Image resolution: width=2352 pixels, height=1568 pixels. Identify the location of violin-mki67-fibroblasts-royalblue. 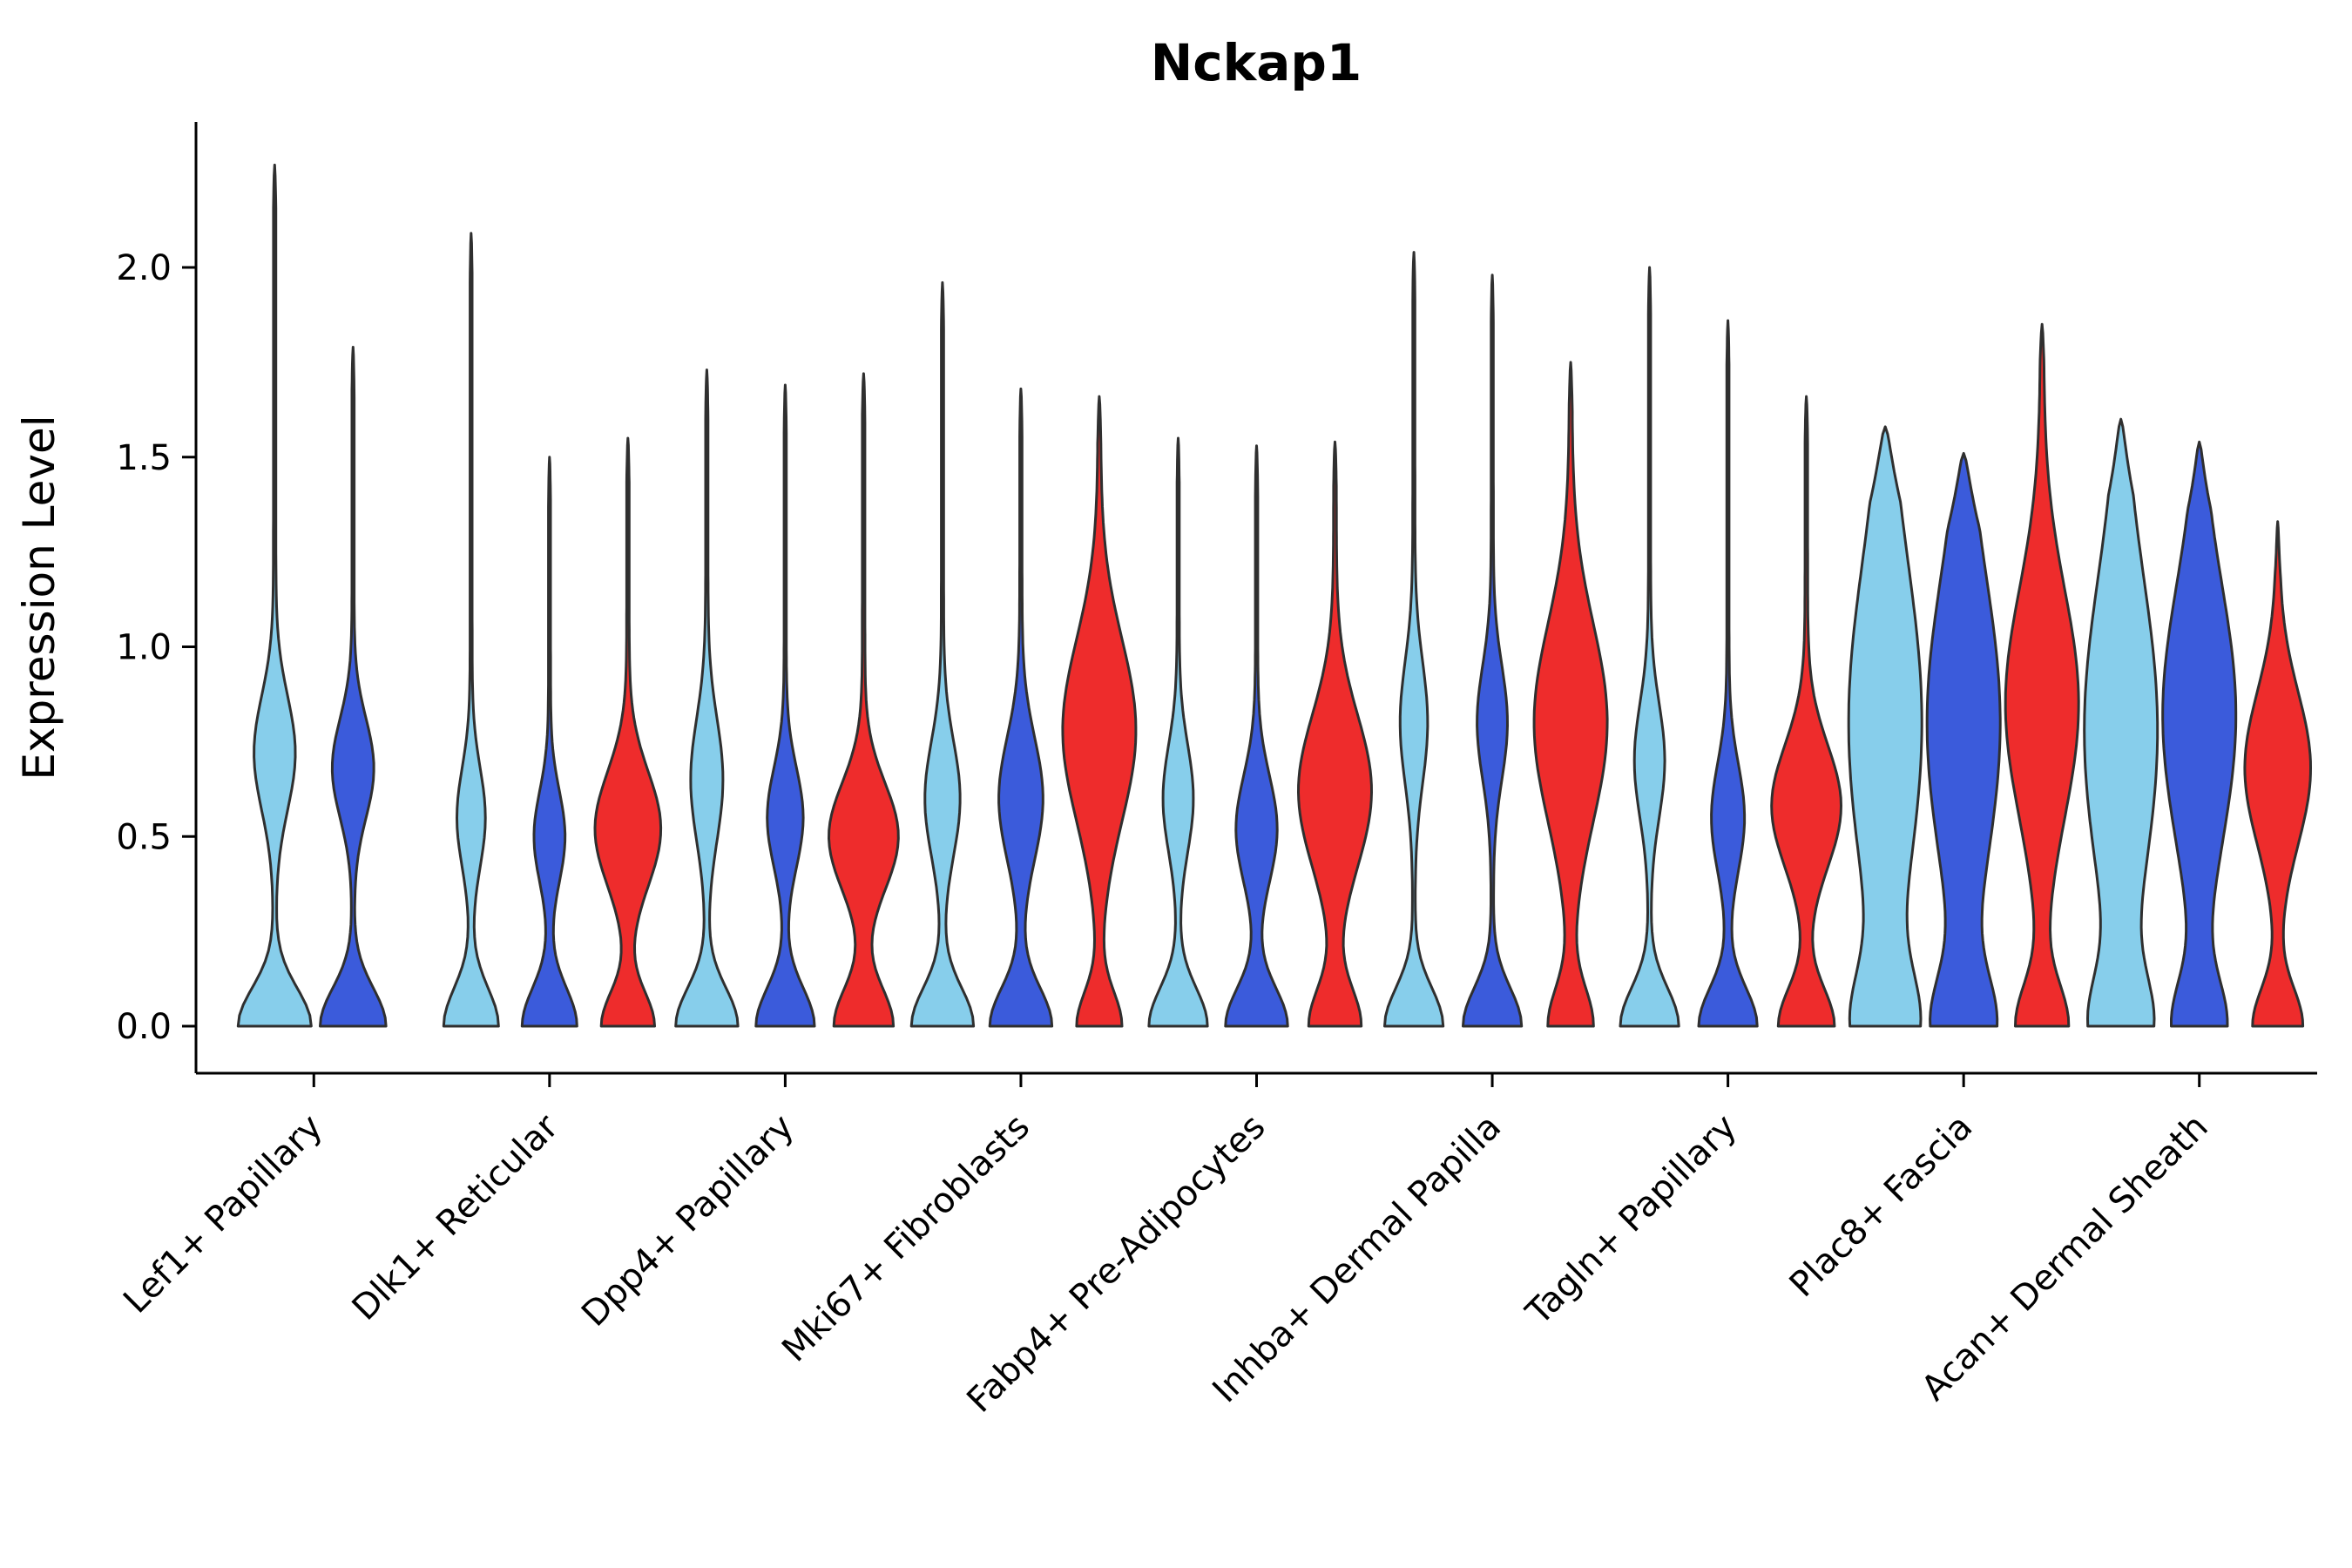
(1021, 707).